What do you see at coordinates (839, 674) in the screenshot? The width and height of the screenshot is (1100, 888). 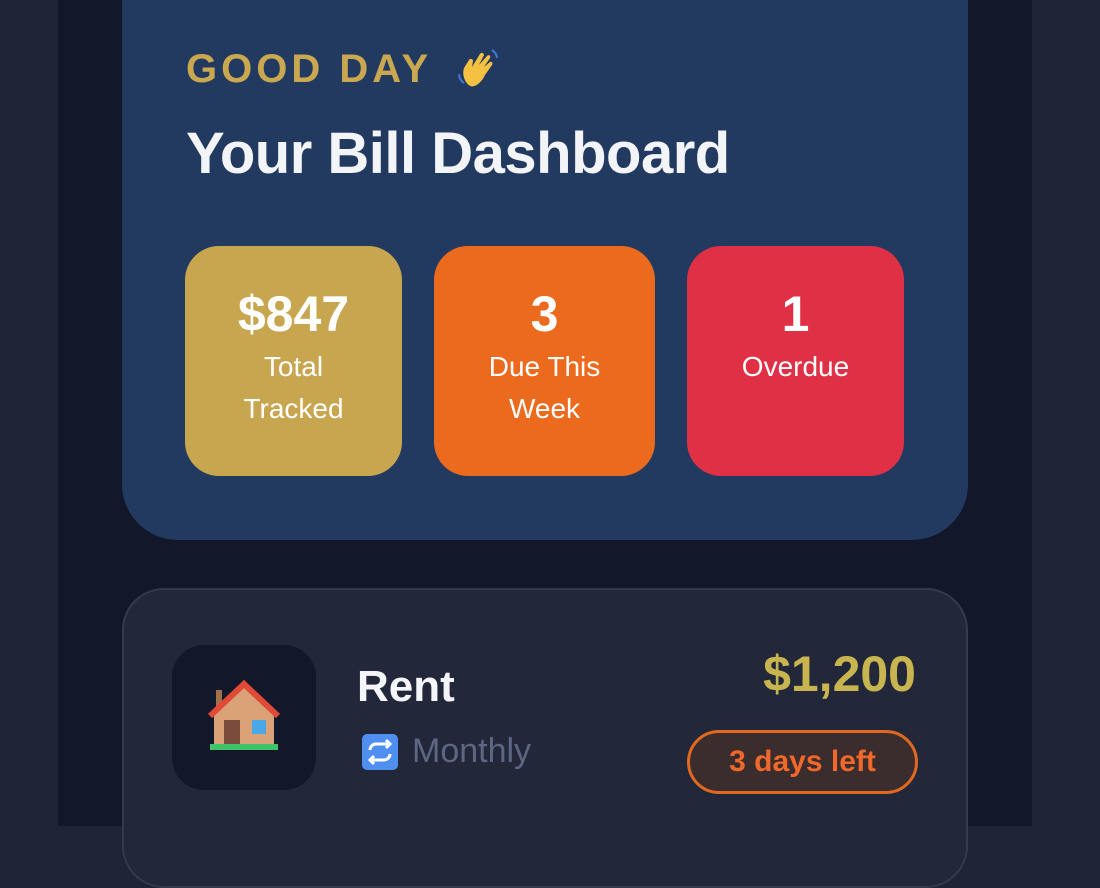 I see `bill-amount: $1,200` at bounding box center [839, 674].